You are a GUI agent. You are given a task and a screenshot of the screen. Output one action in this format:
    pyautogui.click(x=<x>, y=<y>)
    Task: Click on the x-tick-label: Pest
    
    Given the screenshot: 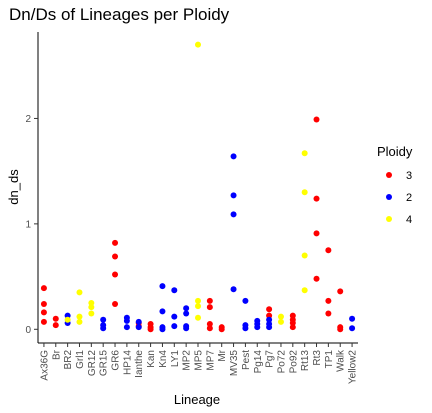 What is the action you would take?
    pyautogui.click(x=246, y=360)
    